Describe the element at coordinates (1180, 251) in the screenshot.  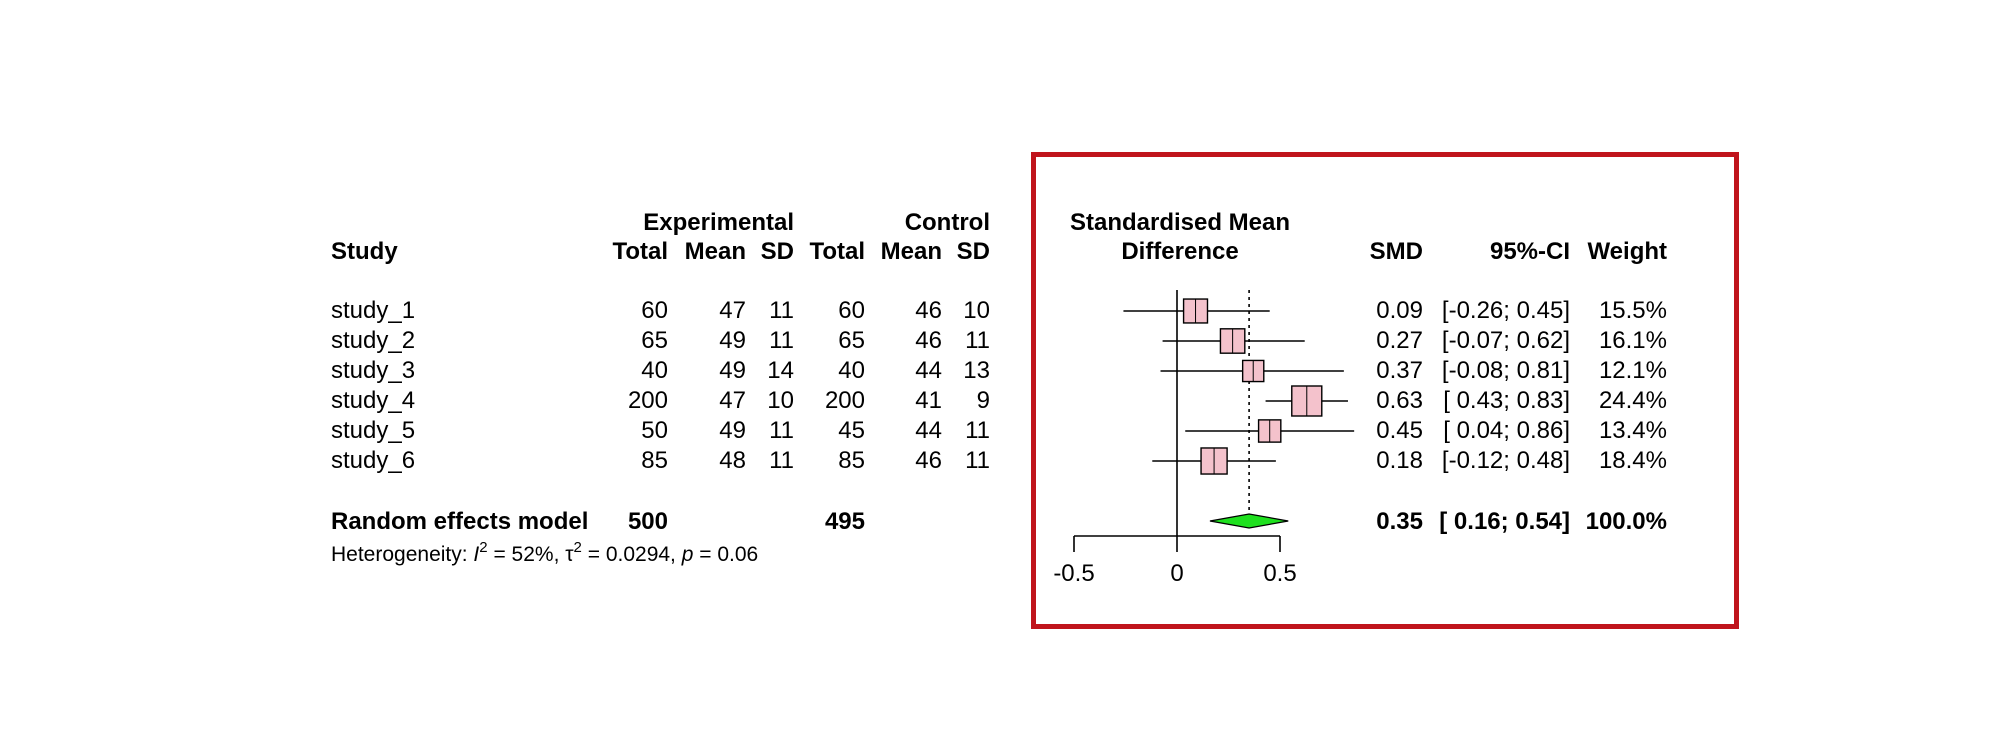
I see `header-smd-title-2: Difference` at that location.